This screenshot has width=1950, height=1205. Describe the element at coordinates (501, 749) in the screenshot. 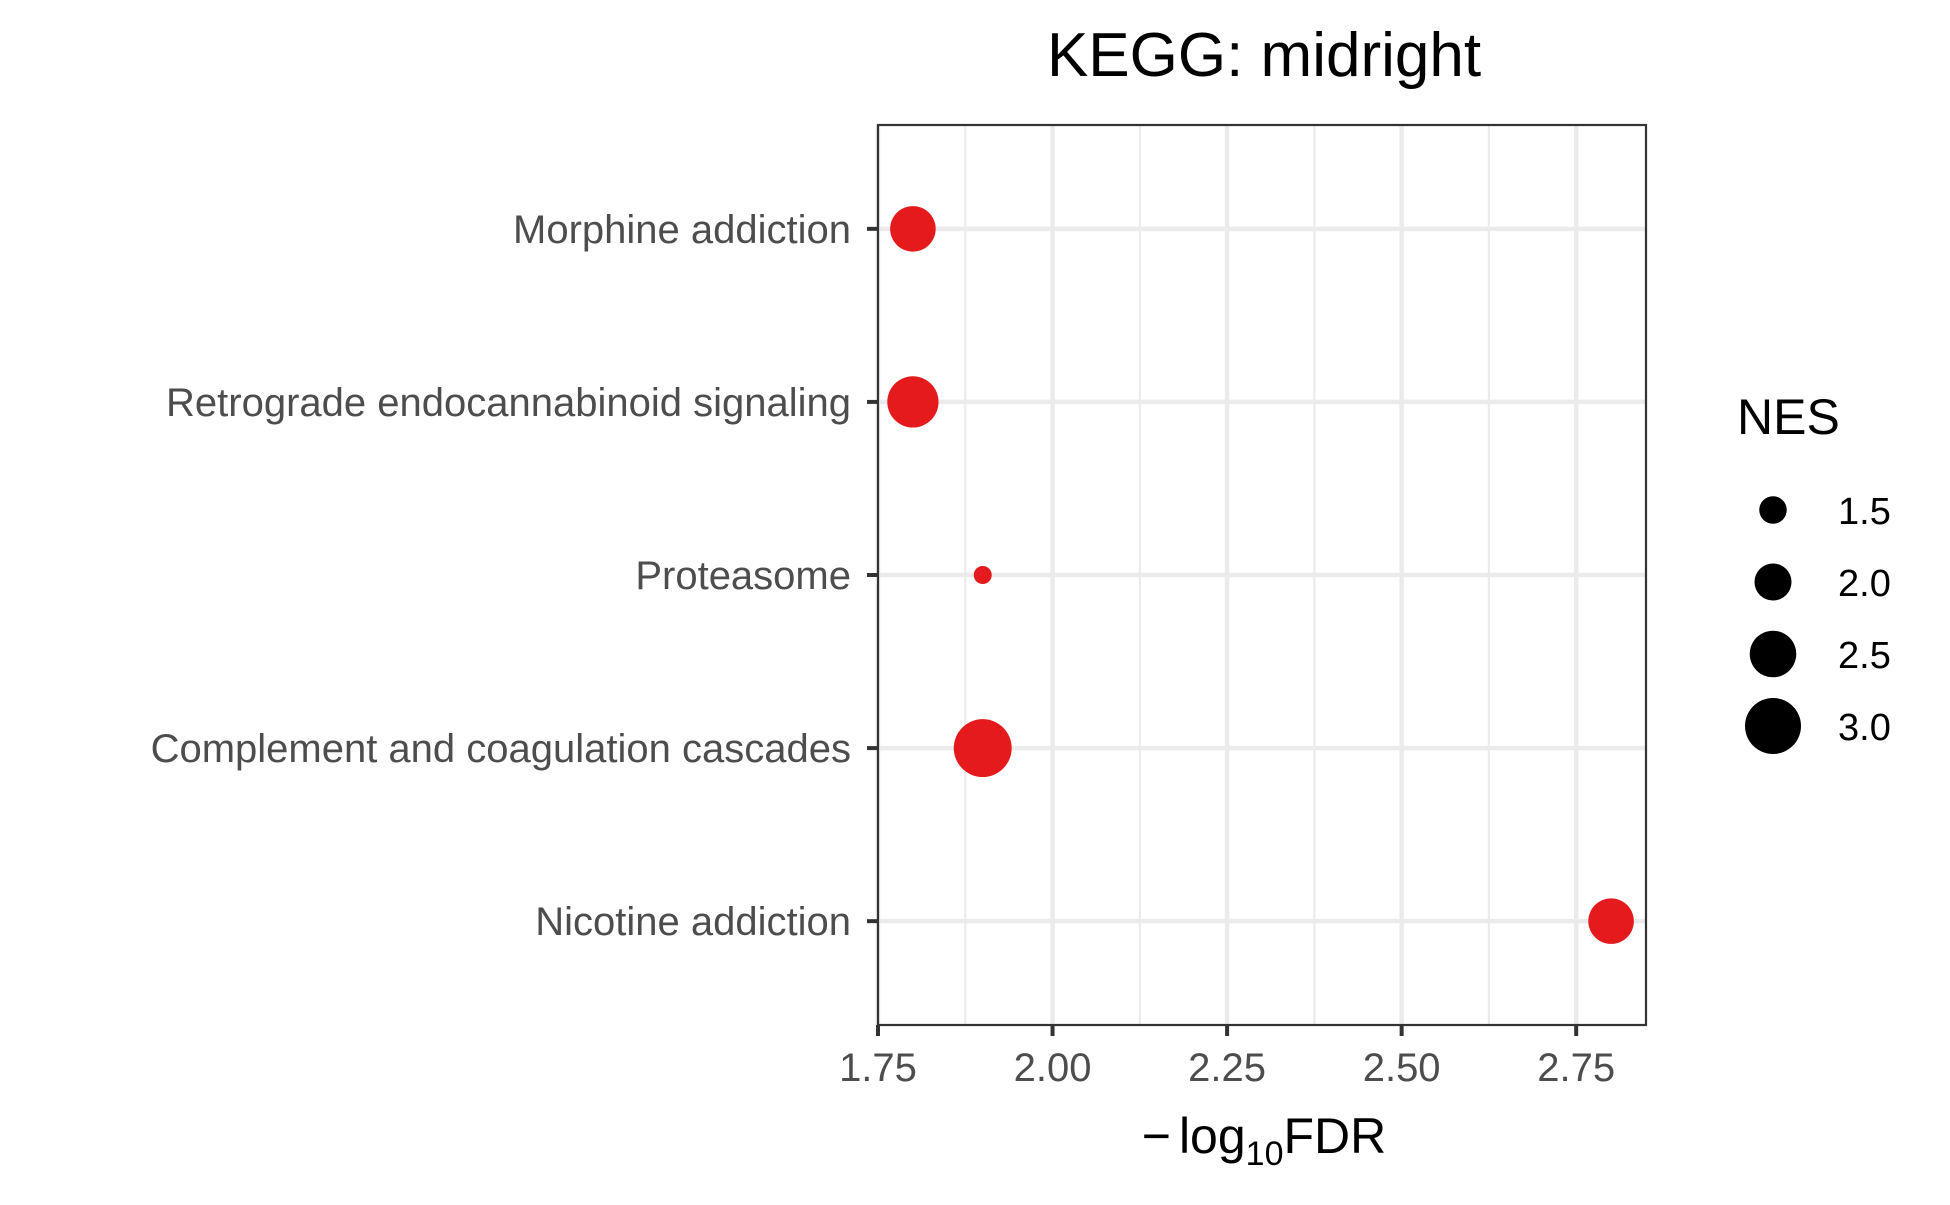

I see `y-tick-label: Complement and coagulation cascades` at that location.